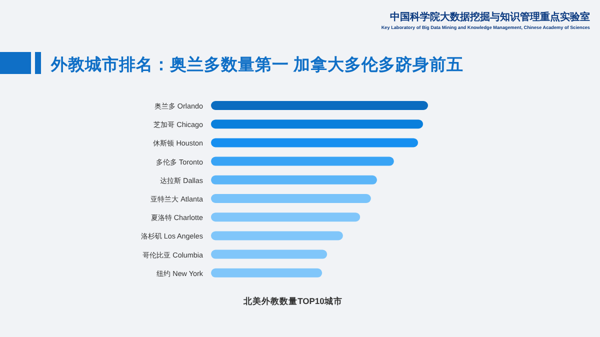 The image size is (600, 337). Describe the element at coordinates (490, 17) in the screenshot. I see `text: 中国科学院大数据挖掘与知识管理重点实验室` at that location.